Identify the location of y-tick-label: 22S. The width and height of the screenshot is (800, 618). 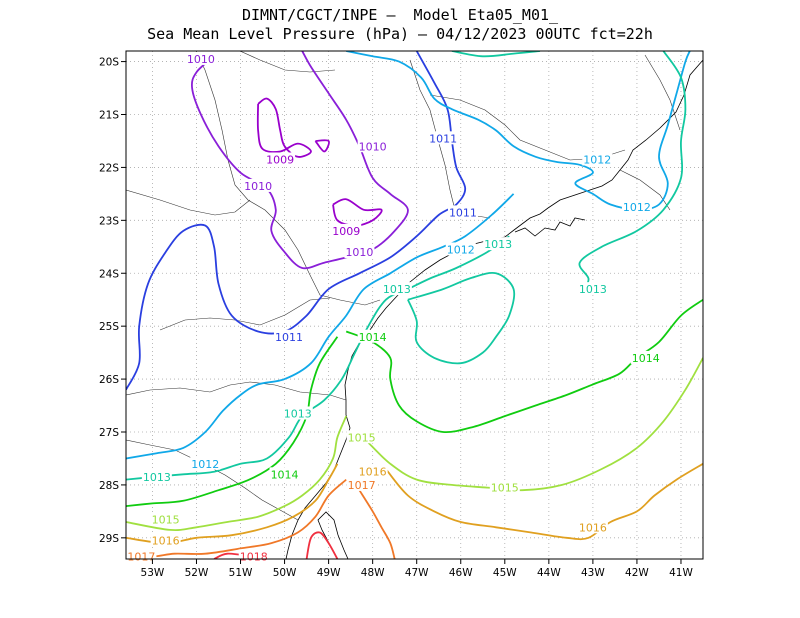
(109, 168).